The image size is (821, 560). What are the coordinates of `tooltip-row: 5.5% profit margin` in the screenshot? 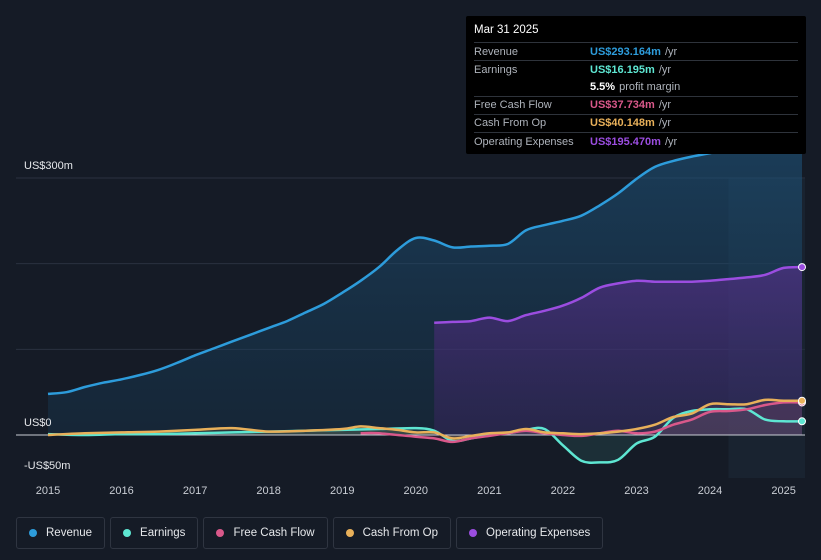 It's located at (636, 86).